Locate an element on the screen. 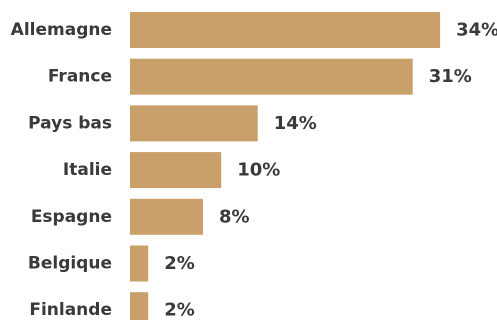 The height and width of the screenshot is (320, 497). value-label: 34% is located at coordinates (476, 30).